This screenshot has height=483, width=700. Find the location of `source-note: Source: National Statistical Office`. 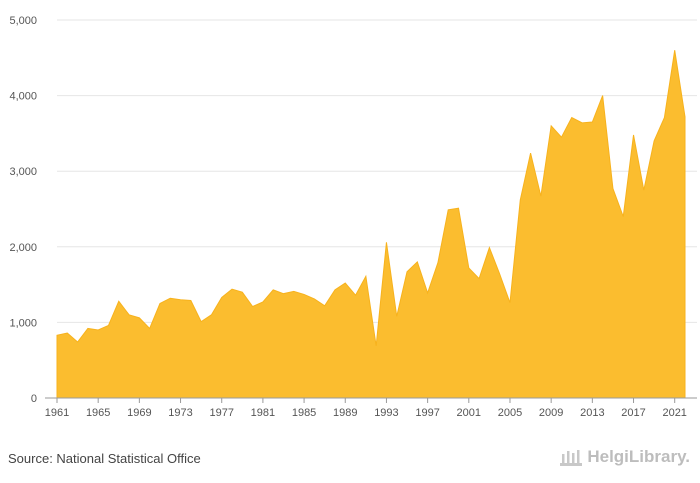

source-note: Source: National Statistical Office is located at coordinates (104, 458).